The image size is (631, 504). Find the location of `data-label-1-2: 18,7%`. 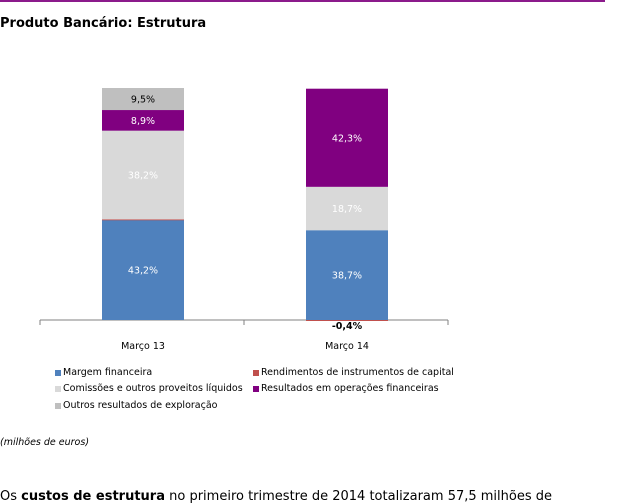

data-label-1-2: 18,7% is located at coordinates (347, 209).